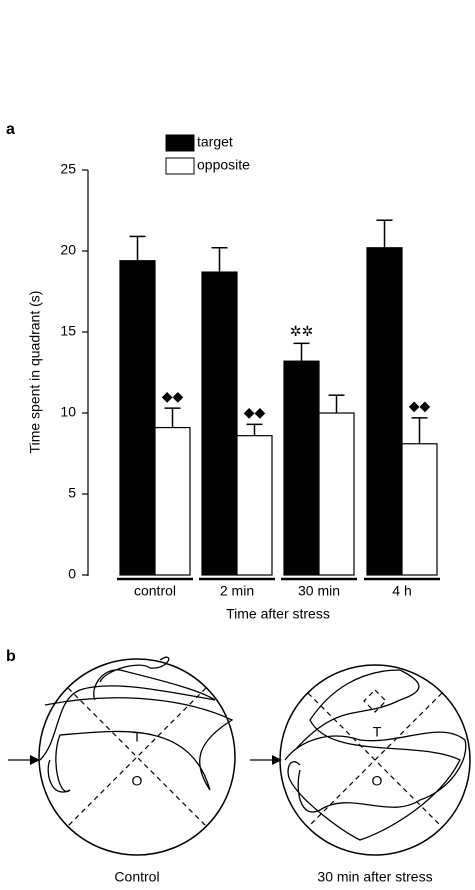  I want to click on y-tick-label: 0, so click(72, 574).